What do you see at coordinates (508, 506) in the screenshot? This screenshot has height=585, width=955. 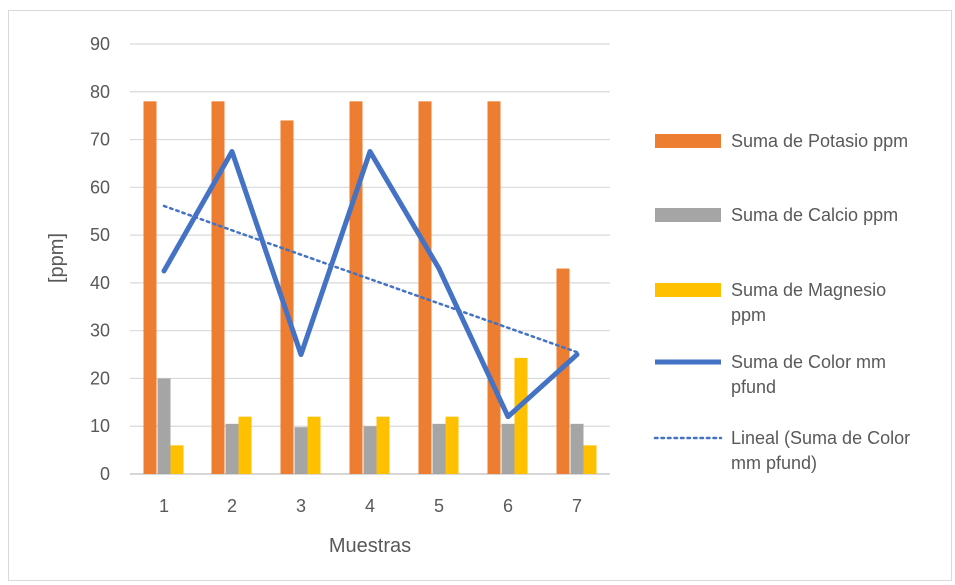 I see `x-tick-label: 6` at bounding box center [508, 506].